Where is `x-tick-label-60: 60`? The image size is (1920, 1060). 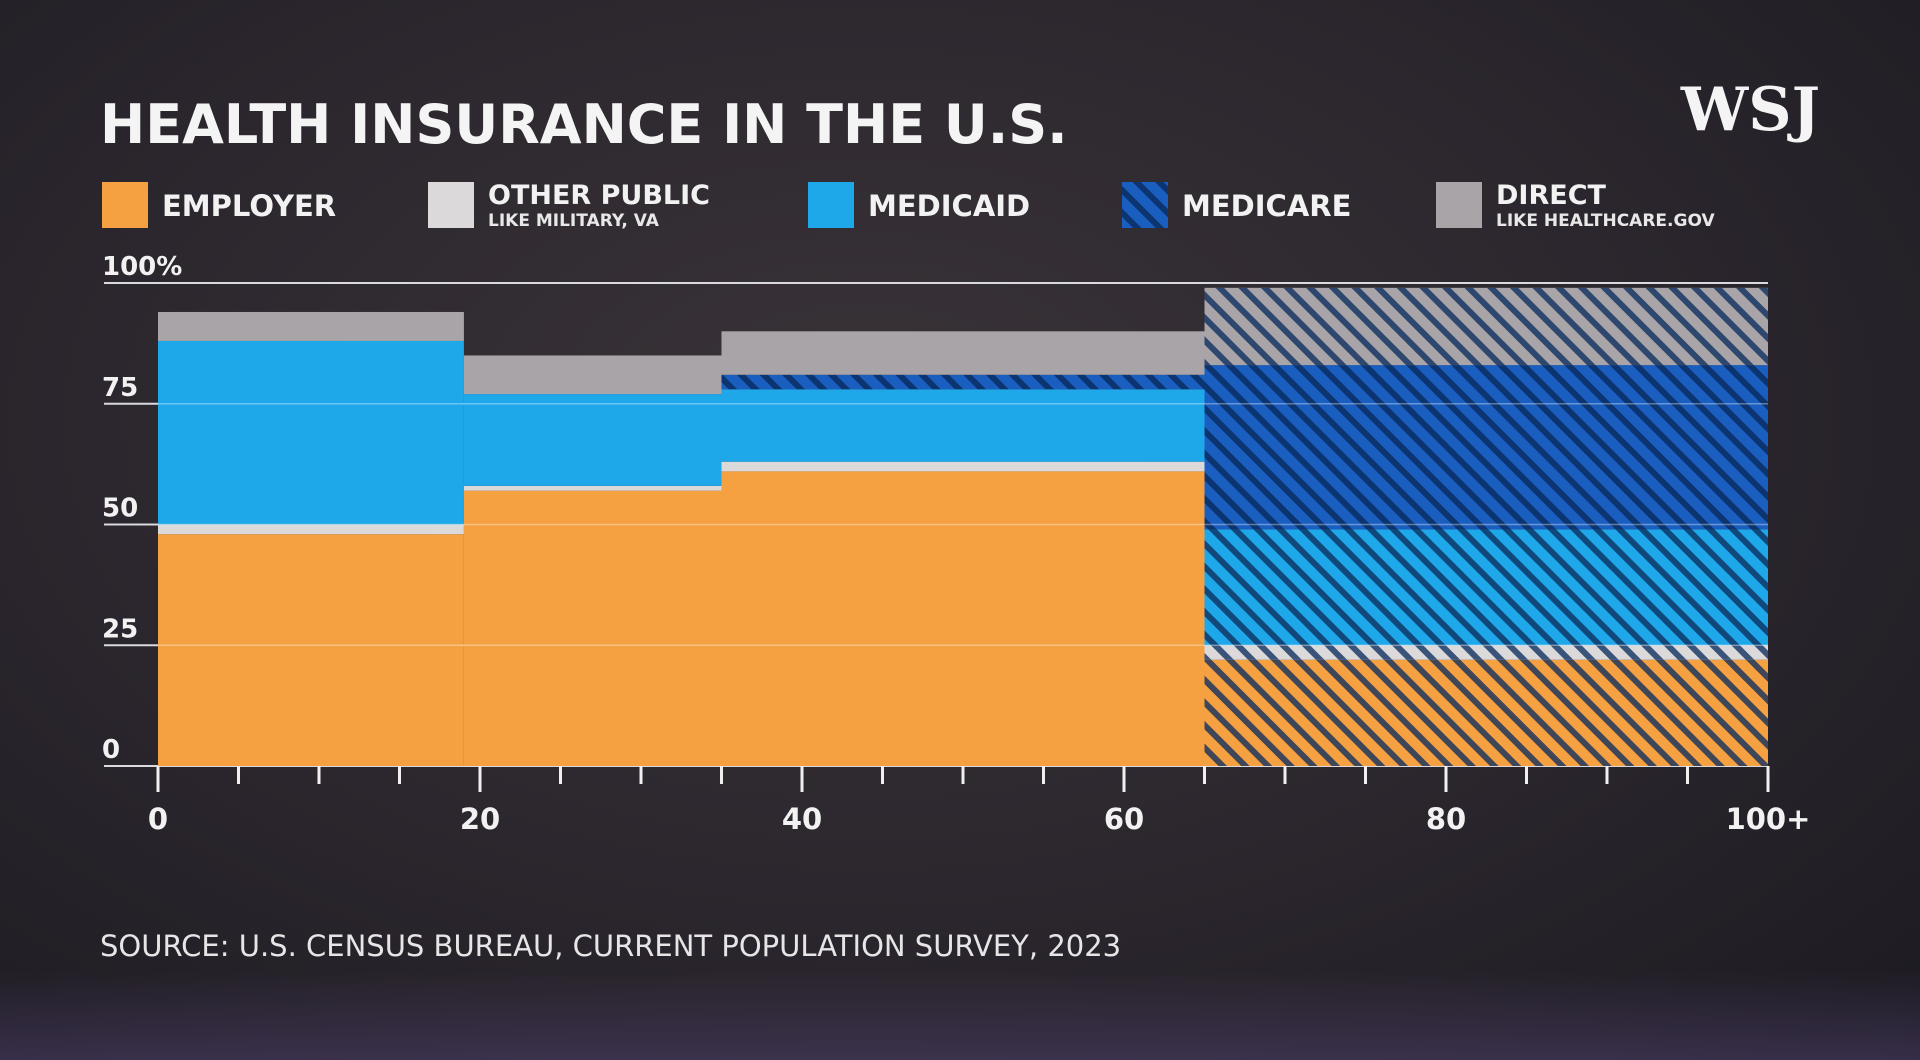
x-tick-label-60: 60 is located at coordinates (1124, 819).